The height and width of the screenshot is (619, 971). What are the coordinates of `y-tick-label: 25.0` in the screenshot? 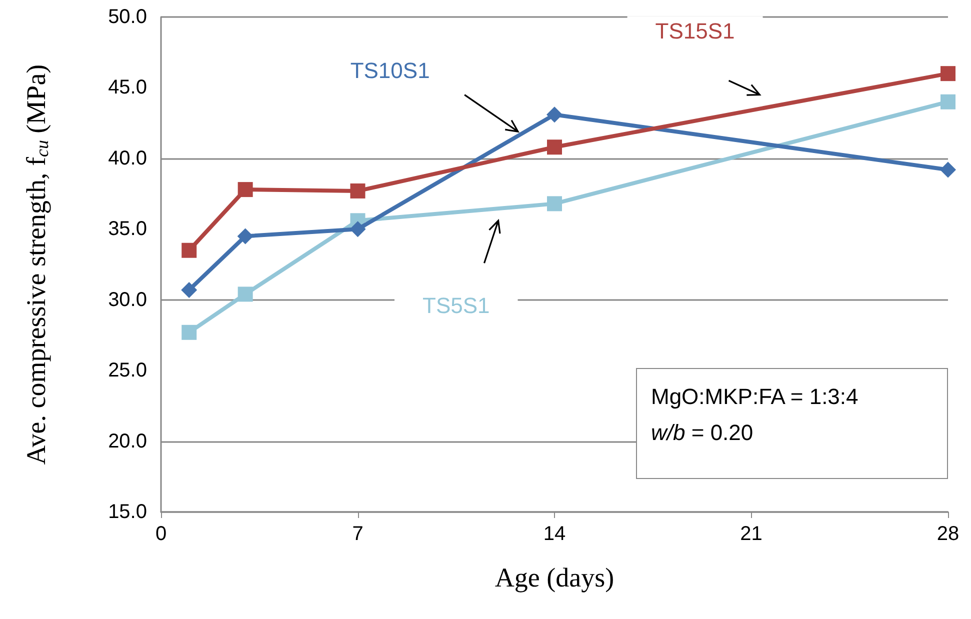 It's located at (127, 371).